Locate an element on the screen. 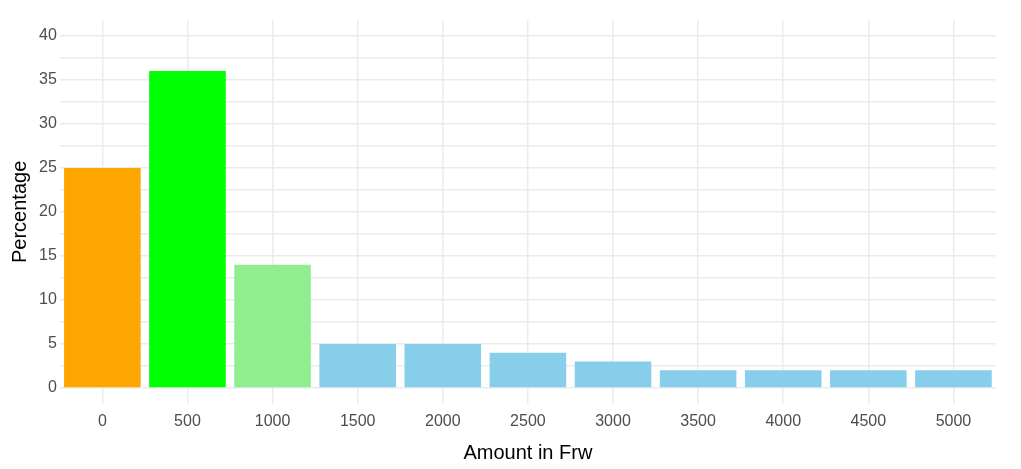 Image resolution: width=1021 pixels, height=469 pixels. x-tick-label: 3000 is located at coordinates (613, 420).